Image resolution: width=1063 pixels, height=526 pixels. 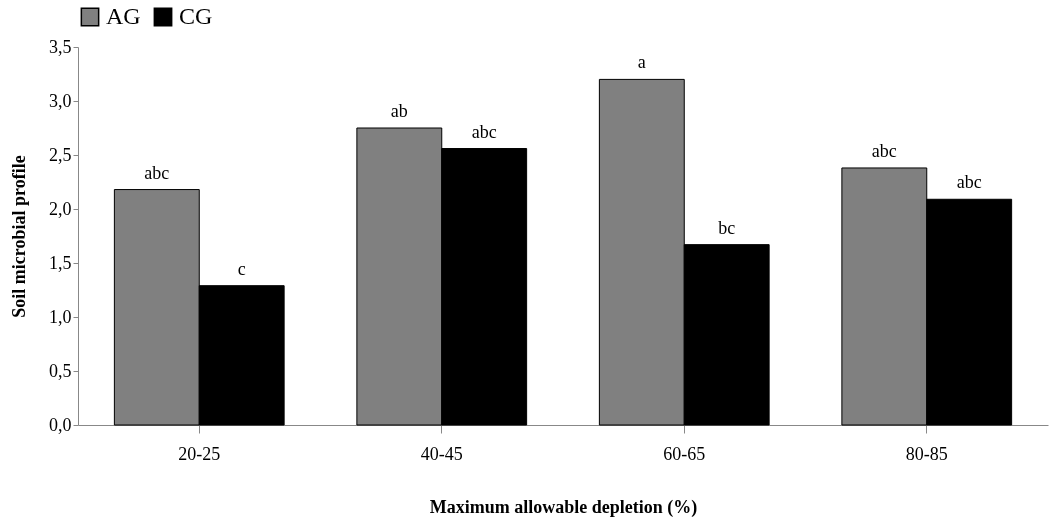 I want to click on data-label: bc, so click(x=727, y=227).